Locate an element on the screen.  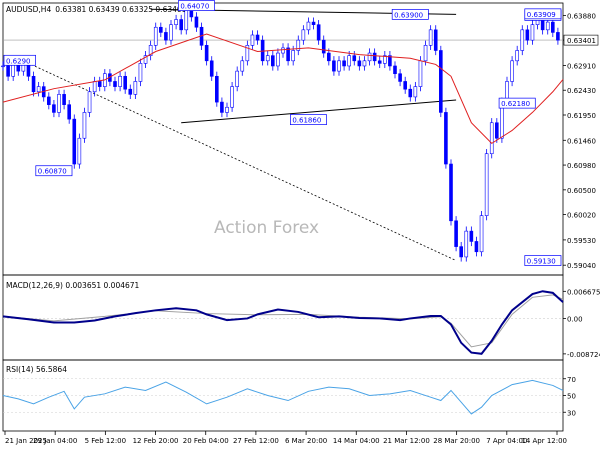
price-y-tick-label: 0.63401 is located at coordinates (581, 41).